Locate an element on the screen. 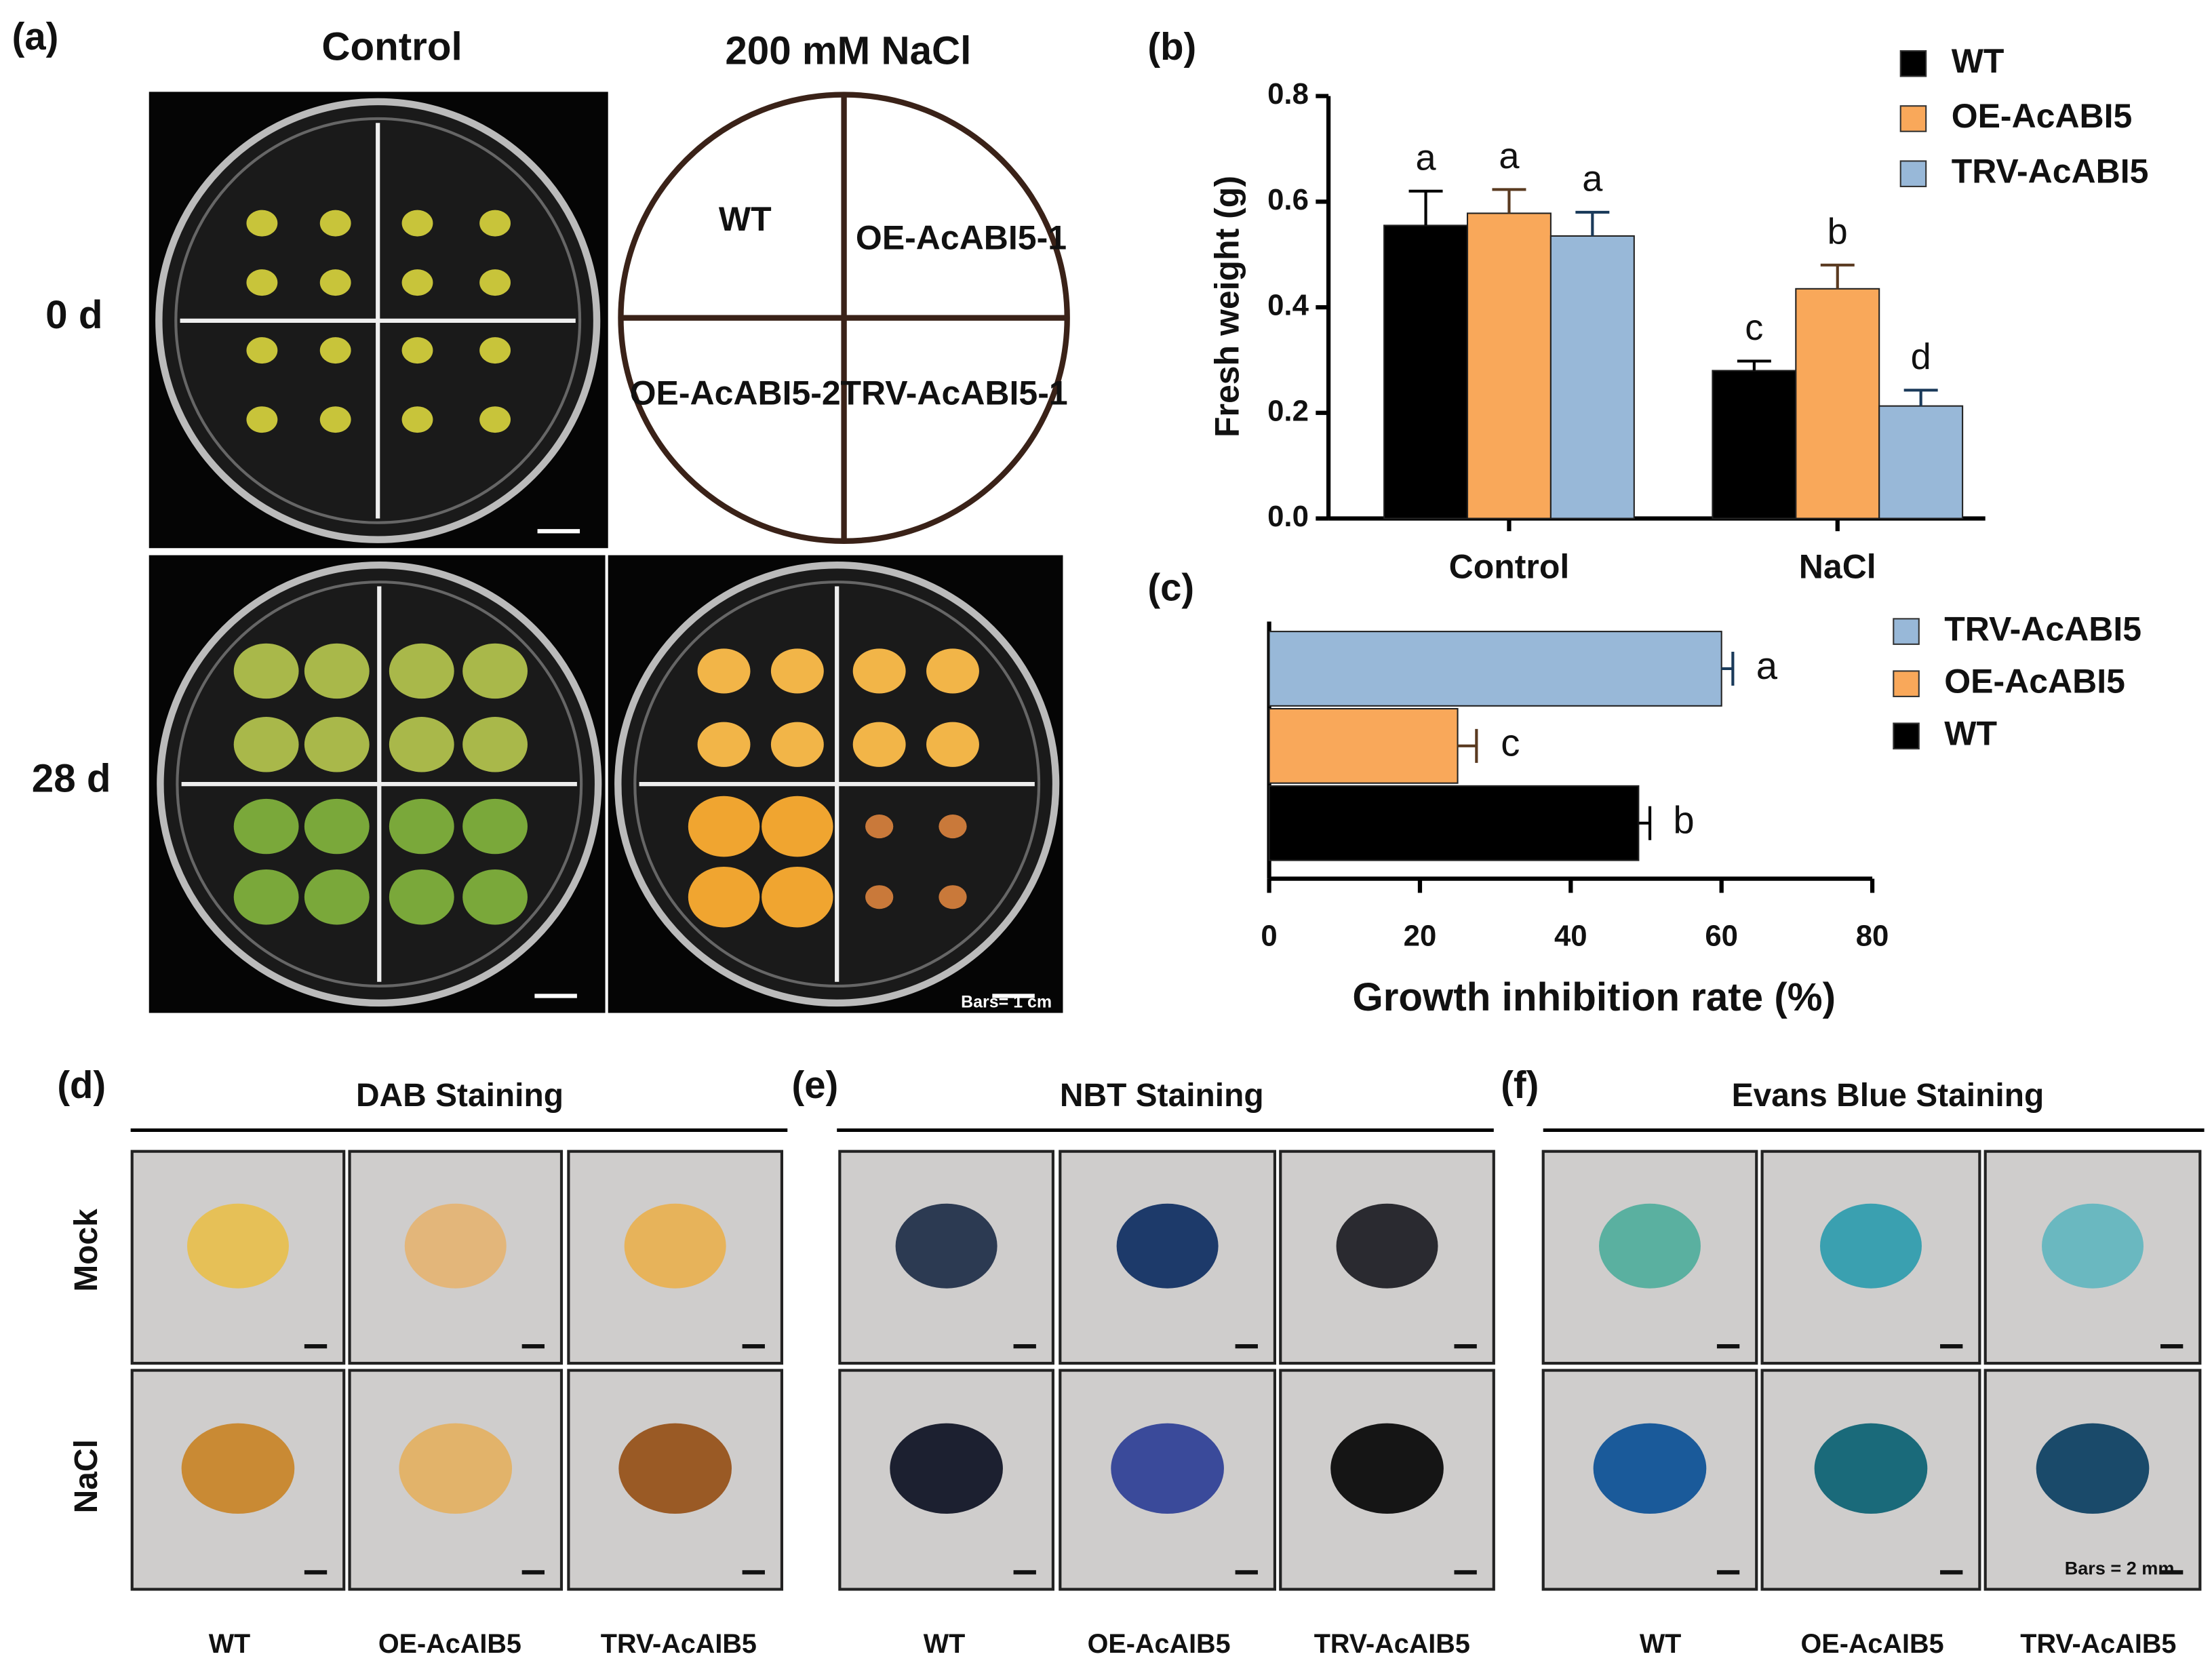 This screenshot has width=2212, height=1667. quadrant-label: WT is located at coordinates (745, 219).